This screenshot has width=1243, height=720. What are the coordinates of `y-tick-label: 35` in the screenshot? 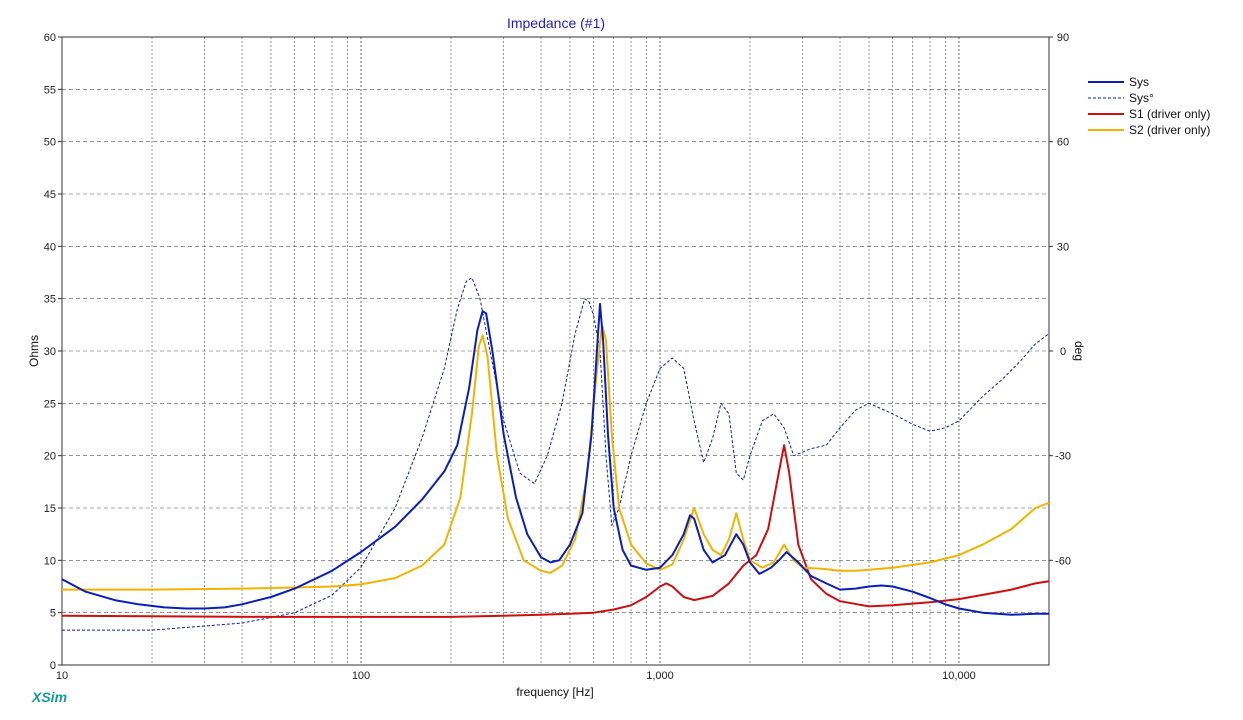 It's located at (50, 300).